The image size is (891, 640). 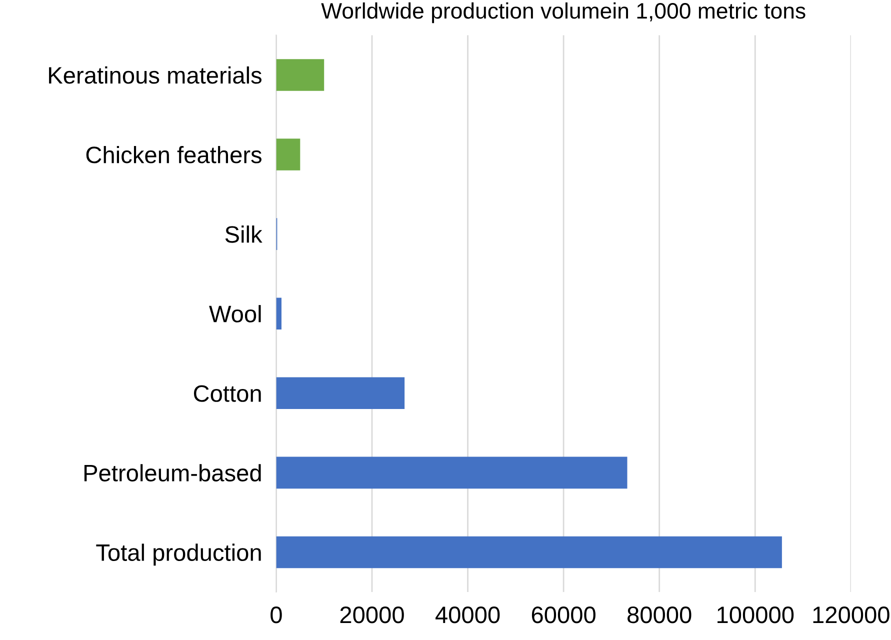 What do you see at coordinates (178, 555) in the screenshot?
I see `y-tick-label: Total production` at bounding box center [178, 555].